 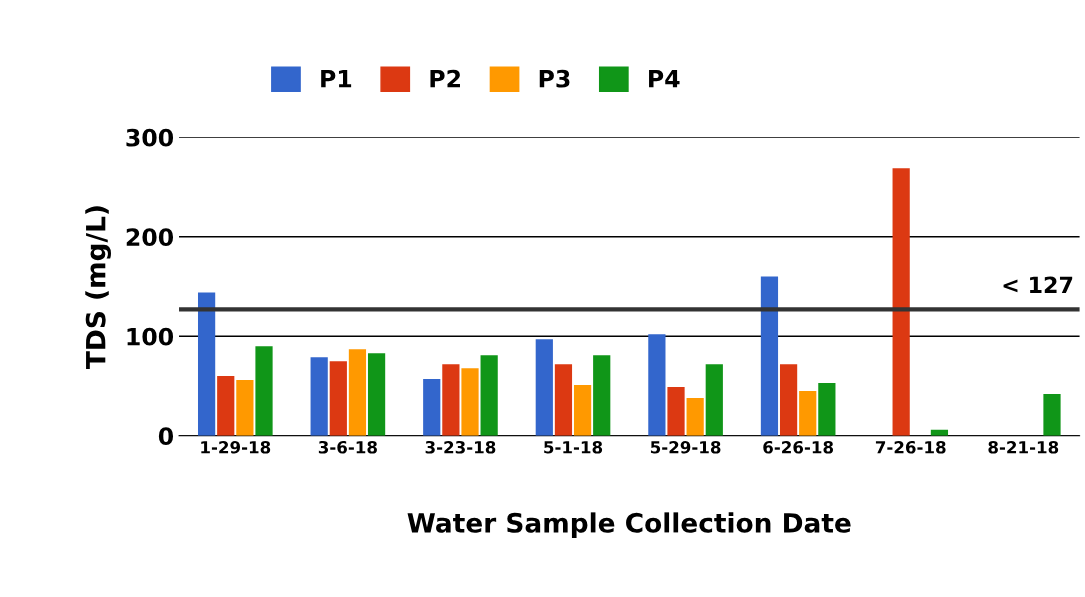 I want to click on legend-label: P4, so click(x=664, y=79).